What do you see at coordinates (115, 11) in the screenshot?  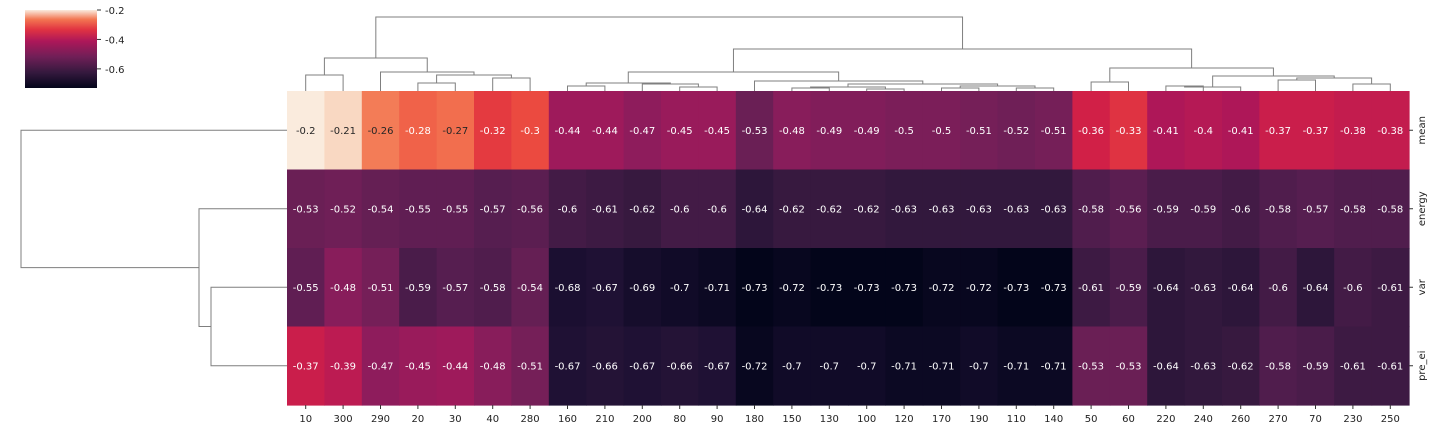 I see `colorbar-tick-label: -0.2` at bounding box center [115, 11].